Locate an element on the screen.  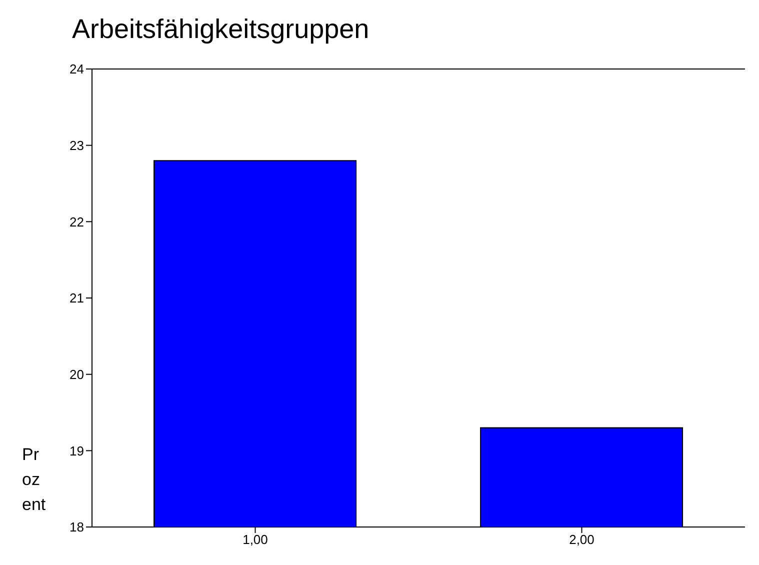
y-tick-label: 18 is located at coordinates (77, 527).